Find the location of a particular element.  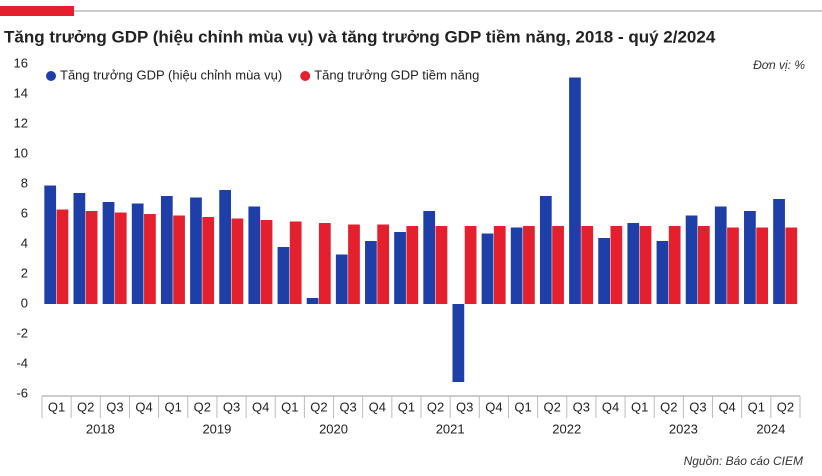

x-group-label: 2024 is located at coordinates (770, 428).